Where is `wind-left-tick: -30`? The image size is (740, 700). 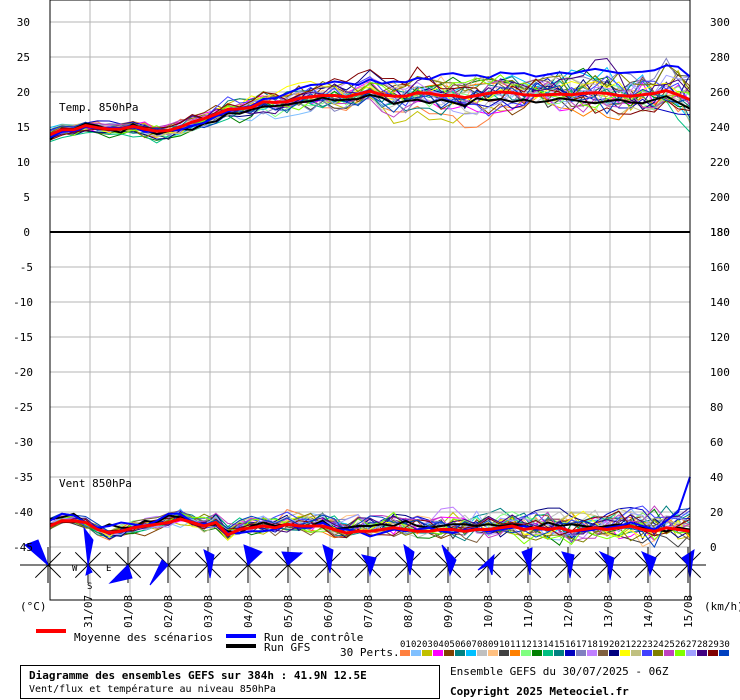
wind-left-tick: -30 is located at coordinates (23, 442).